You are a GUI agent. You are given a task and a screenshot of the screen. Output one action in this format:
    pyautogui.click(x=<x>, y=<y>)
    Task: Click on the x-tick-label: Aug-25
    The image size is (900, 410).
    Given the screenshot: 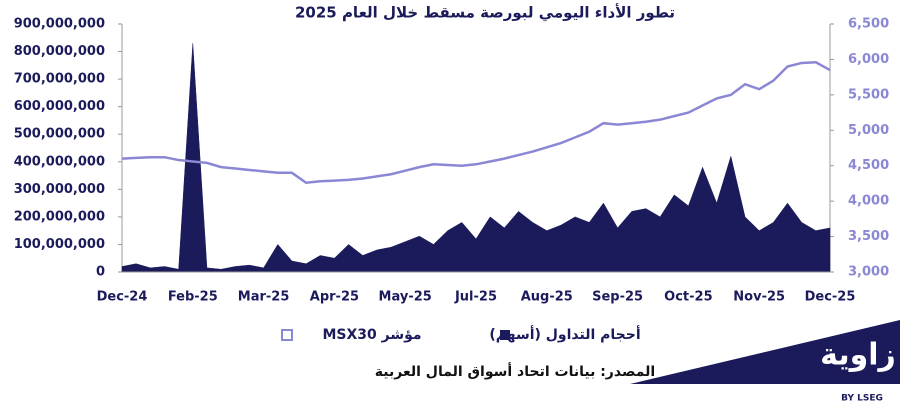 What is the action you would take?
    pyautogui.click(x=547, y=297)
    